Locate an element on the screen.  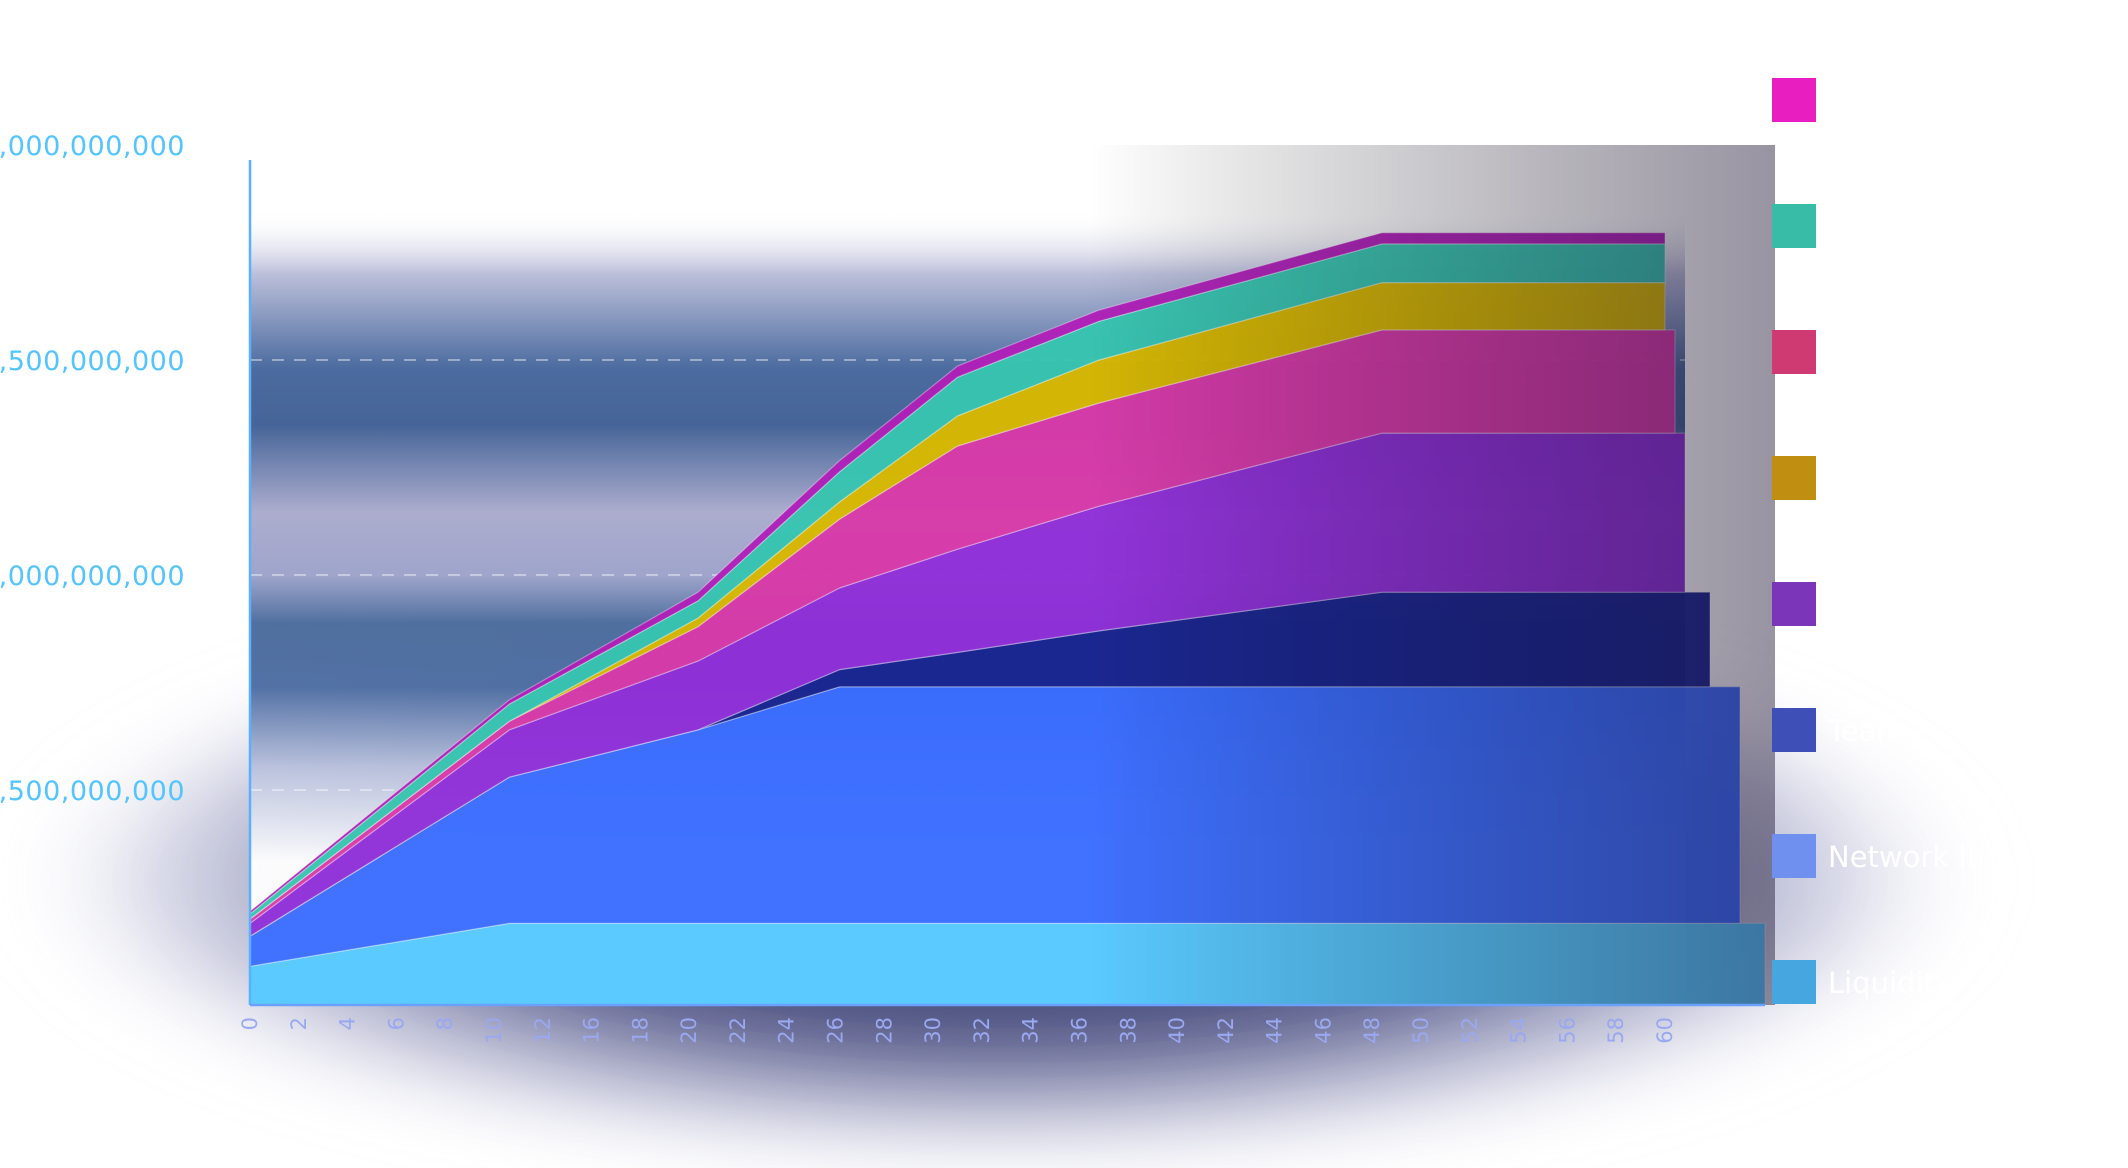
x-tick-label-17: 36 is located at coordinates (1079, 1030).